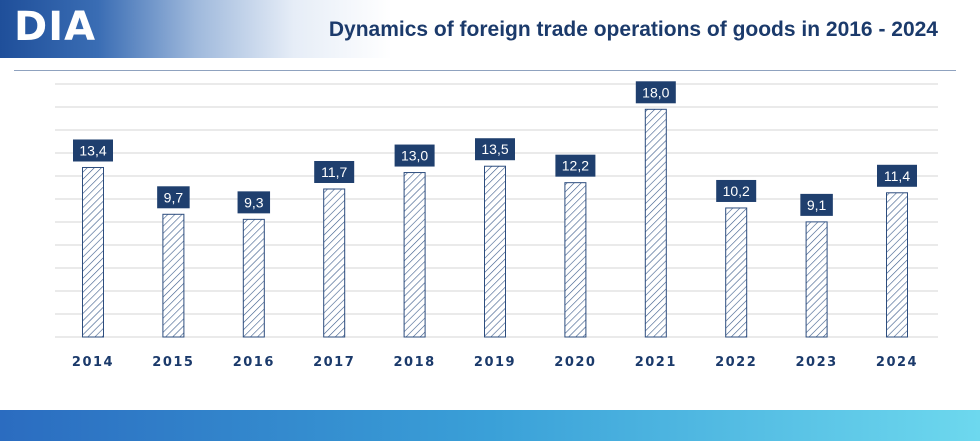 Image resolution: width=980 pixels, height=441 pixels. What do you see at coordinates (897, 265) in the screenshot?
I see `bar-2024` at bounding box center [897, 265].